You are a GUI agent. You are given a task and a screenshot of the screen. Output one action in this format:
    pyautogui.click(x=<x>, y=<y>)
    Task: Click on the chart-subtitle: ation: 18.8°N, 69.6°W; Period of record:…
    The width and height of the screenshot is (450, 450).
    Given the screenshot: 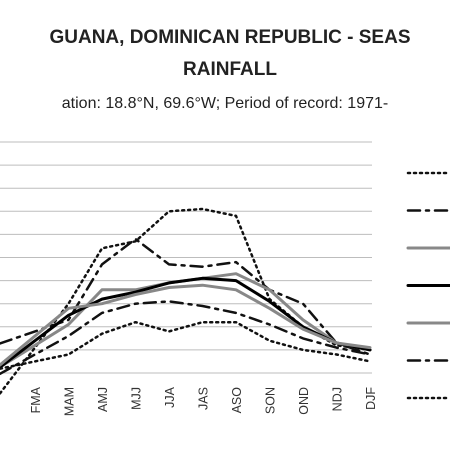 What is the action you would take?
    pyautogui.click(x=225, y=103)
    